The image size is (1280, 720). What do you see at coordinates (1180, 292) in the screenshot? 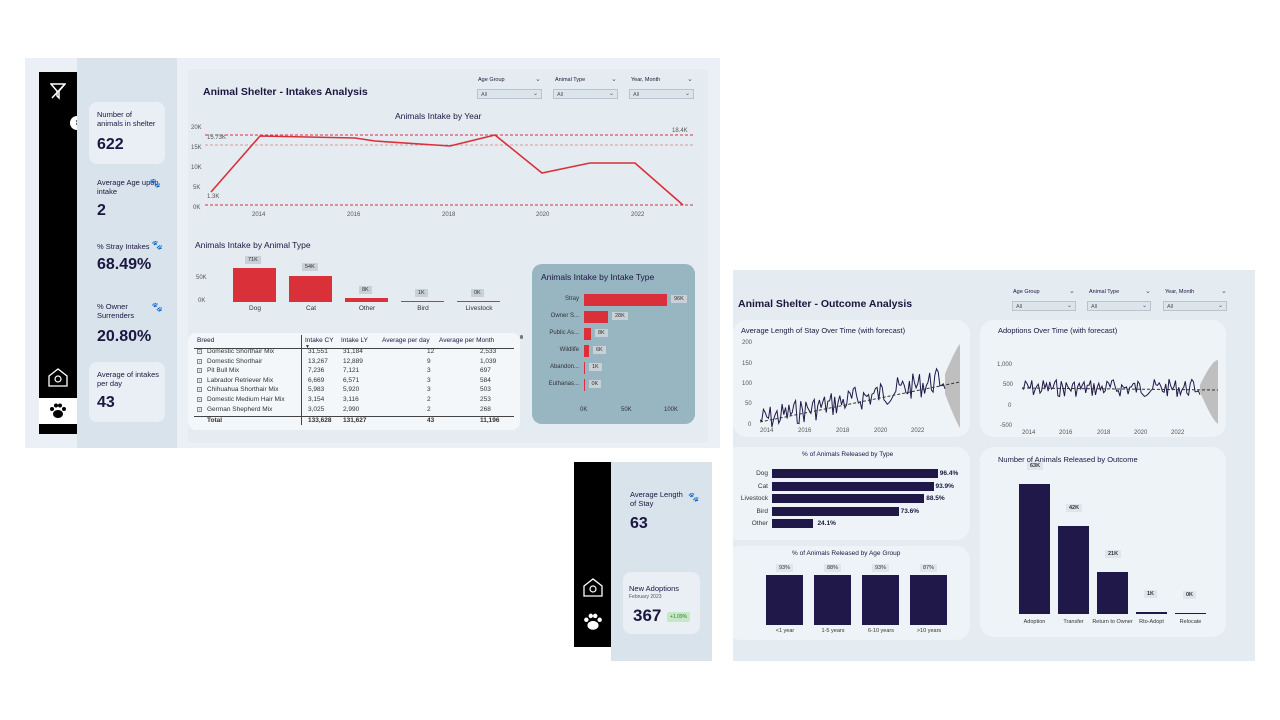
I see `slicer-label-year-month: Year, Month` at bounding box center [1180, 292].